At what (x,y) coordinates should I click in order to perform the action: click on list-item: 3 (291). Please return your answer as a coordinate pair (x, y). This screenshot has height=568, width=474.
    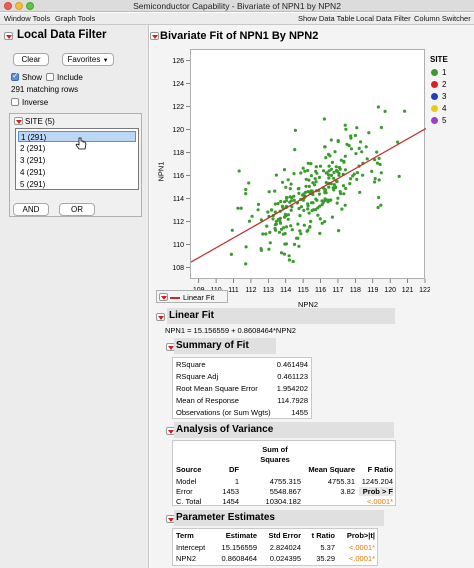
    Looking at the image, I should click on (33, 160).